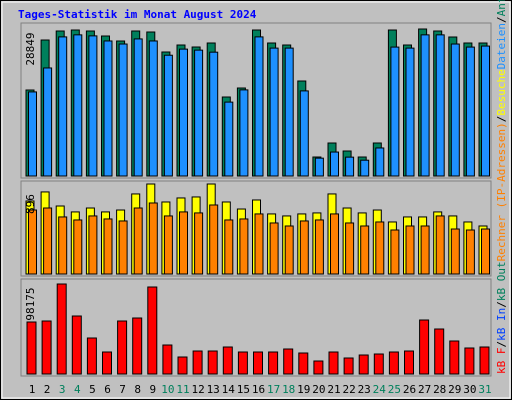 This screenshot has width=512, height=400. What do you see at coordinates (424, 389) in the screenshot?
I see `x-tick-label: 27` at bounding box center [424, 389].